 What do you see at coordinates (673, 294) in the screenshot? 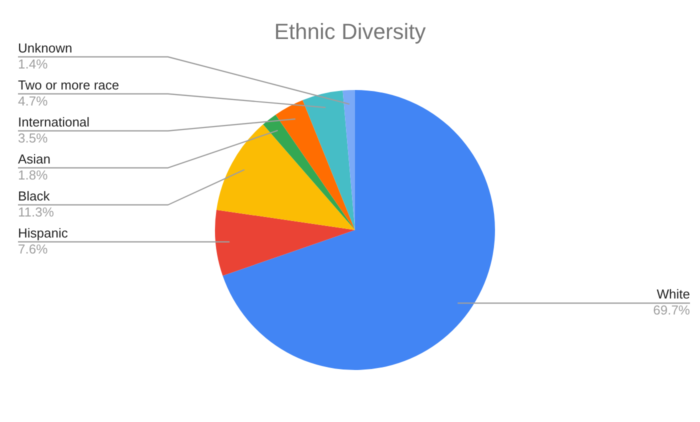
I see `slice-label: White` at bounding box center [673, 294].